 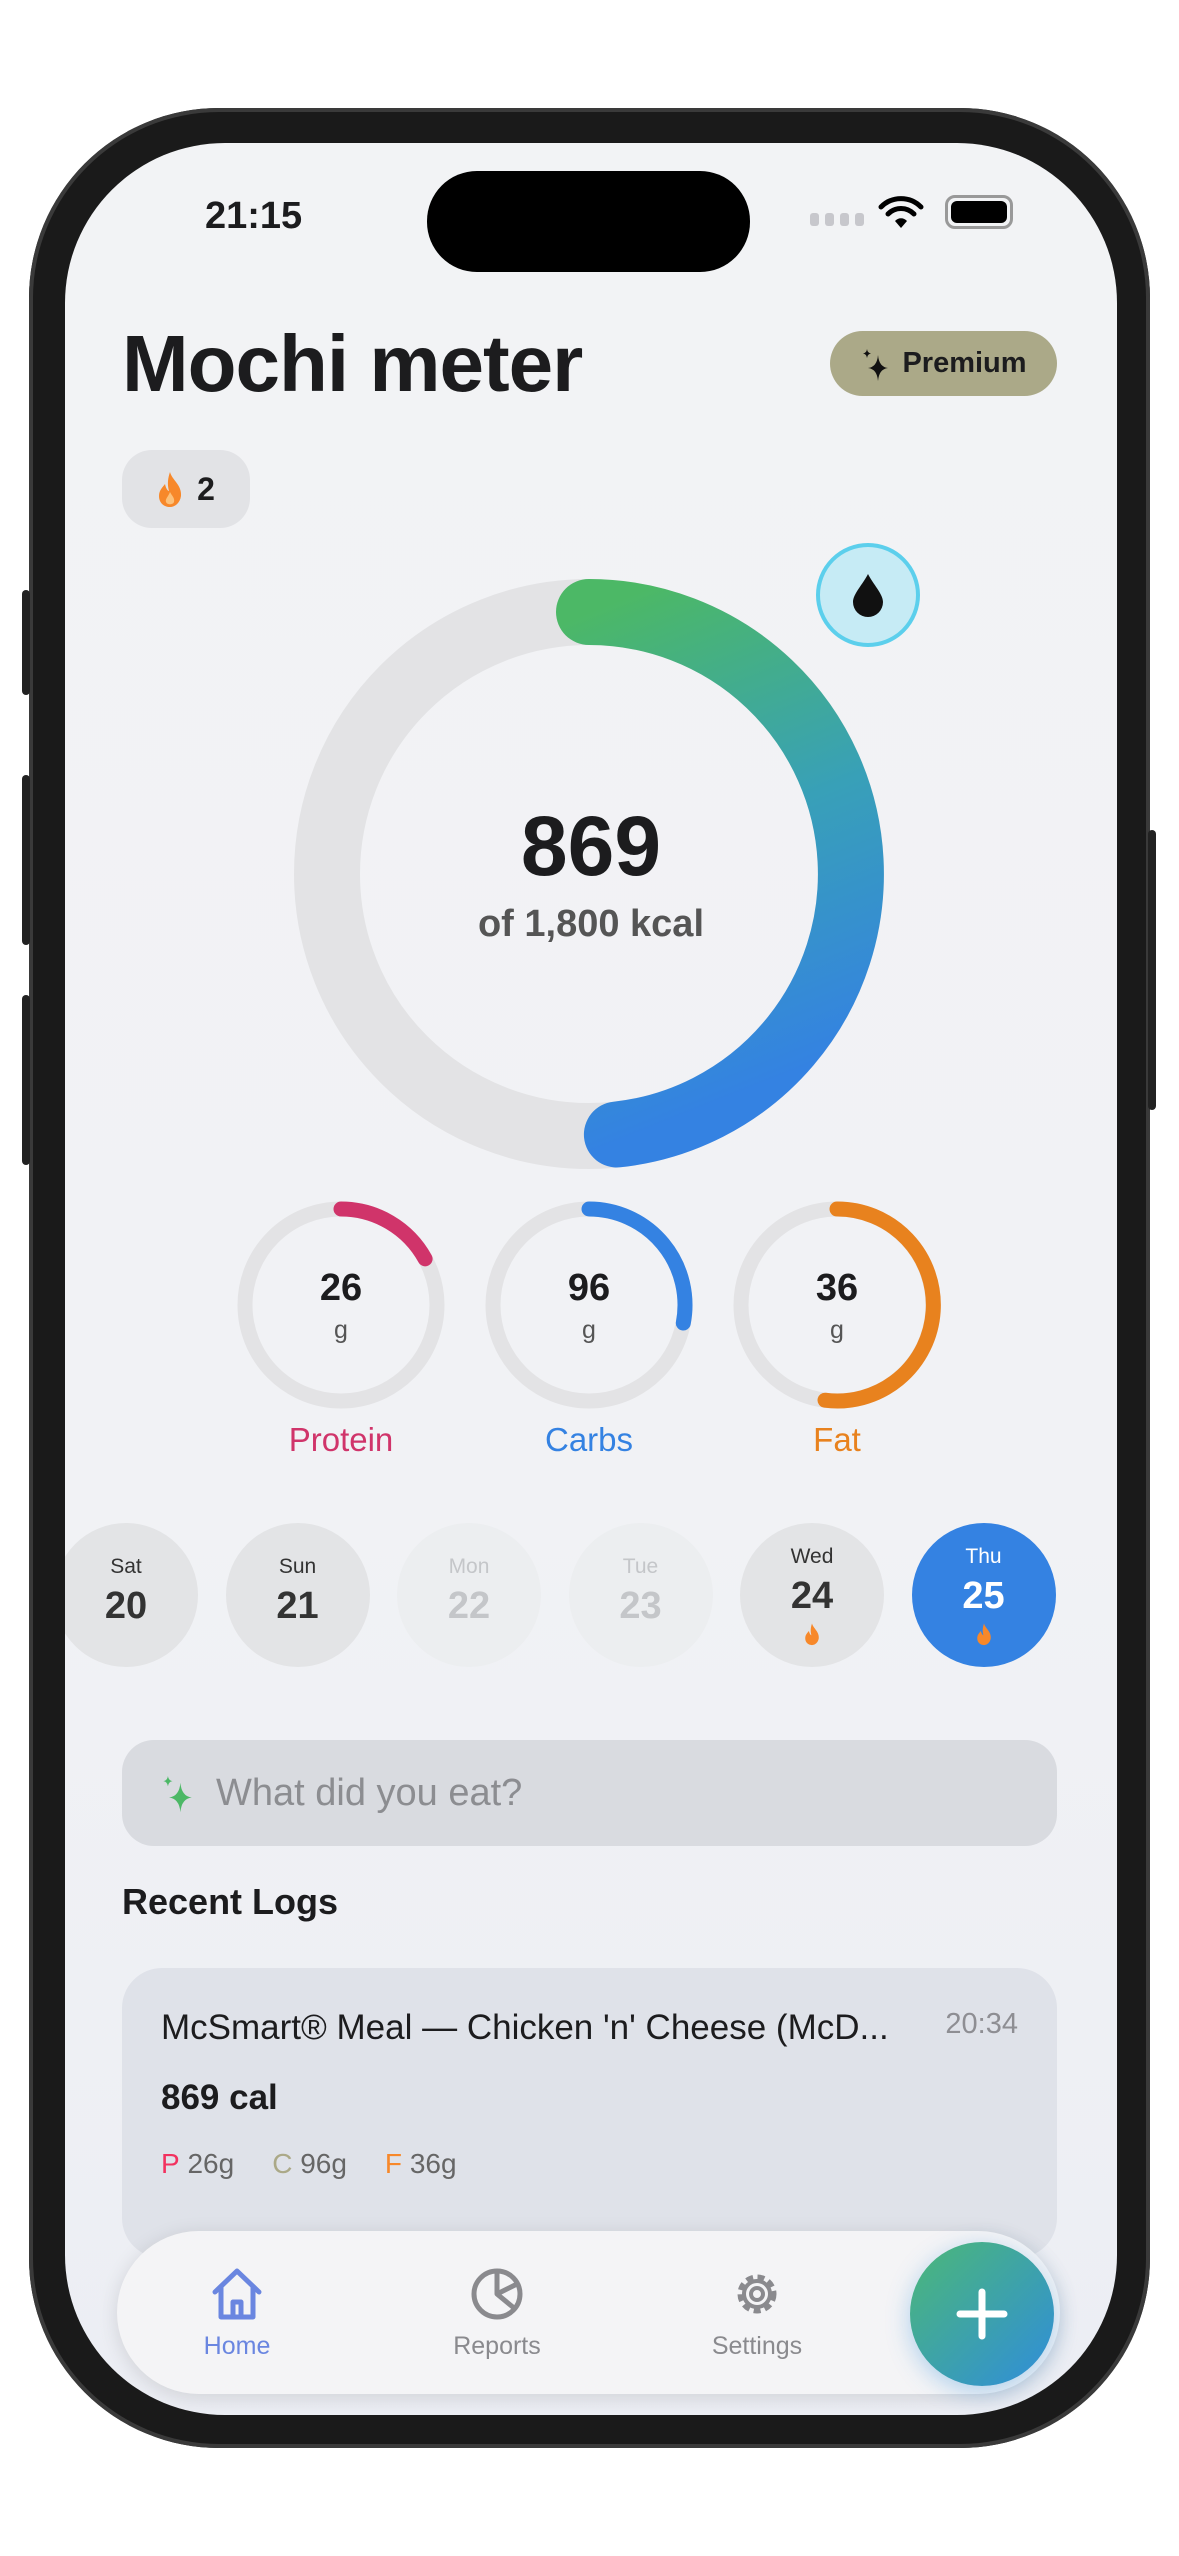 I want to click on tab-home-label: Home, so click(x=237, y=2346).